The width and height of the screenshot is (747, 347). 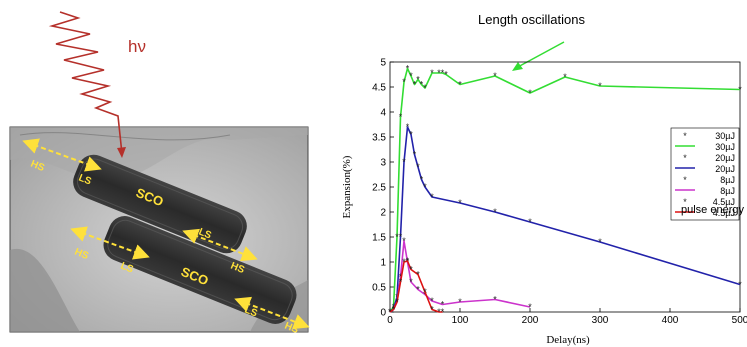 I want to click on x-tick-label: 100, so click(x=460, y=320).